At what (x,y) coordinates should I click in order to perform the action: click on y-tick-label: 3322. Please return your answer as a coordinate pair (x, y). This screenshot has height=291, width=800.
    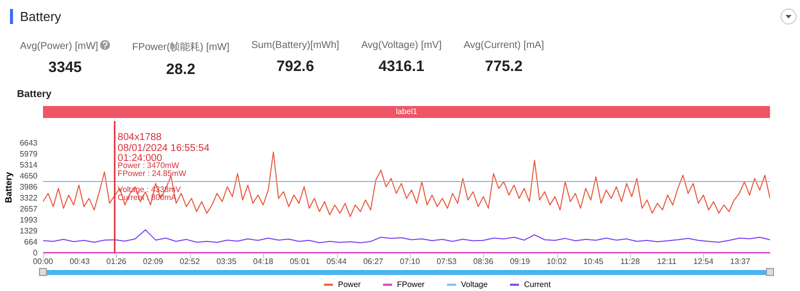
    Looking at the image, I should click on (29, 197).